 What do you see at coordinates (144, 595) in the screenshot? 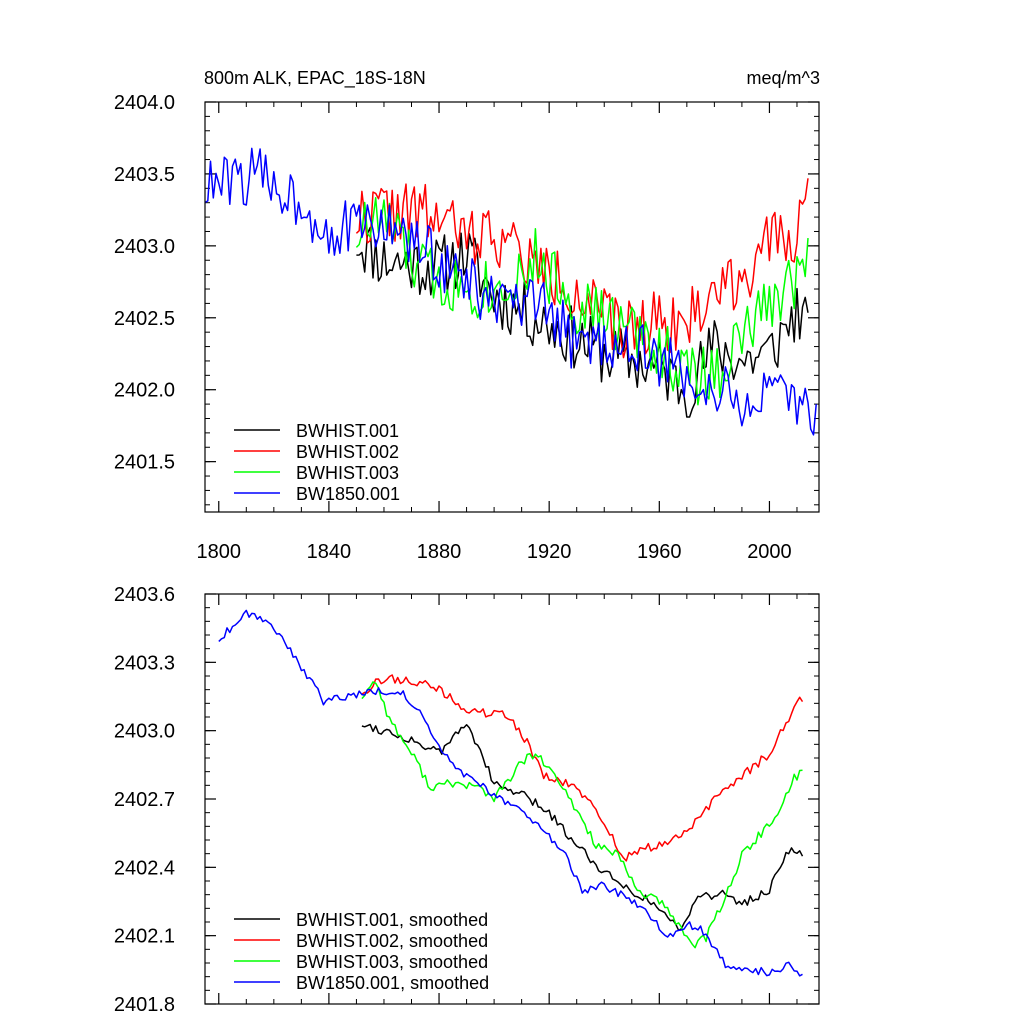
I see `bottom-y-tick-label: 2403.6` at bounding box center [144, 595].